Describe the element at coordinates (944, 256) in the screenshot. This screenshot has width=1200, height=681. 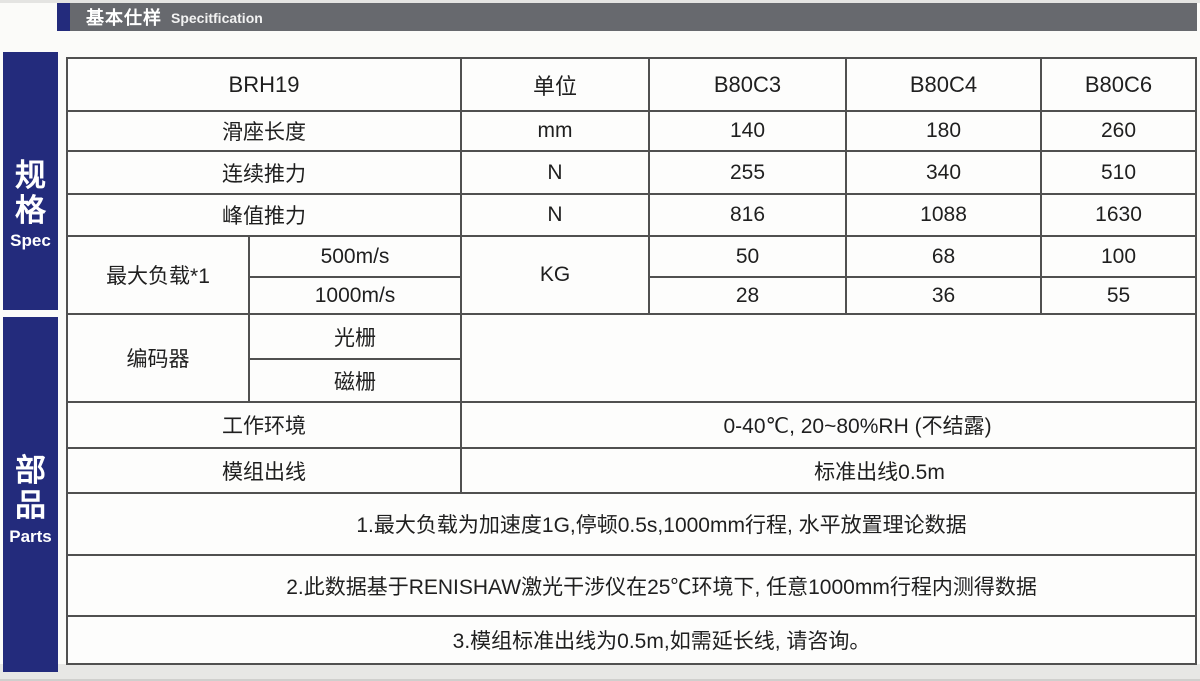
I see `max-load-500-b80c4: 68` at that location.